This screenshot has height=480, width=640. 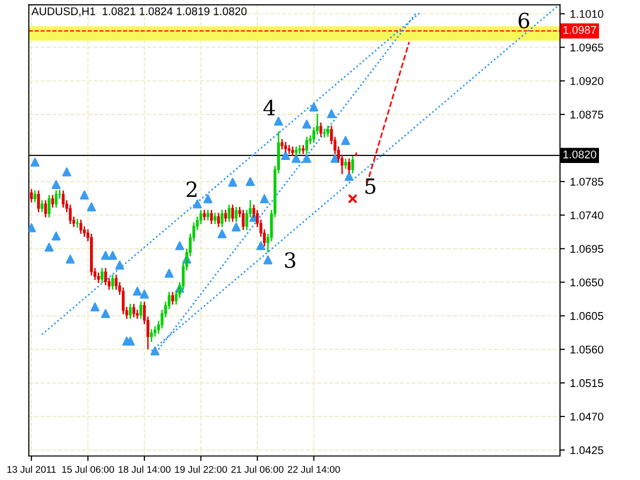 I want to click on y-tick-label: 1.0605, so click(x=587, y=316).